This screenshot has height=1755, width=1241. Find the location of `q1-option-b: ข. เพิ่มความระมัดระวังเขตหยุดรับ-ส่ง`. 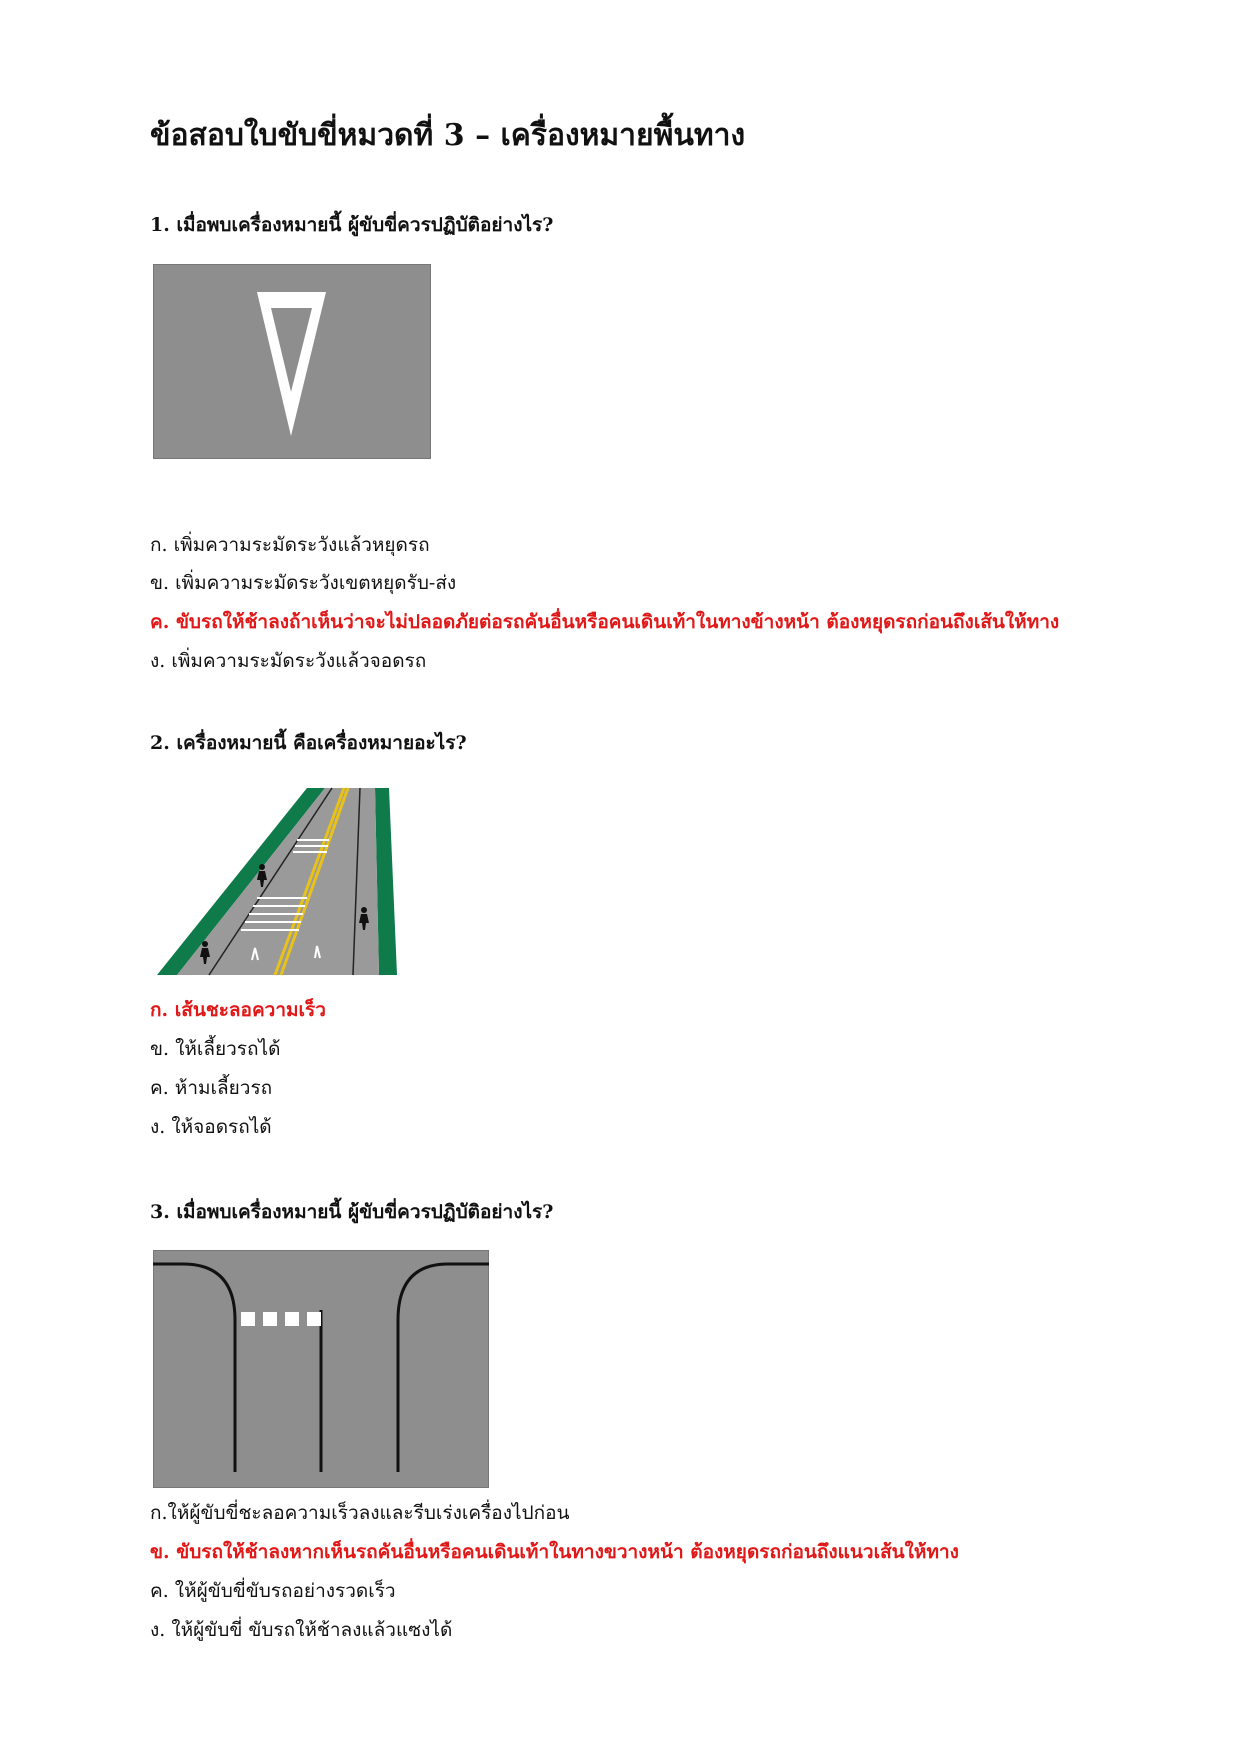

q1-option-b: ข. เพิ่มความระมัดระวังเขตหยุดรับ-ส่ง is located at coordinates (303, 583).